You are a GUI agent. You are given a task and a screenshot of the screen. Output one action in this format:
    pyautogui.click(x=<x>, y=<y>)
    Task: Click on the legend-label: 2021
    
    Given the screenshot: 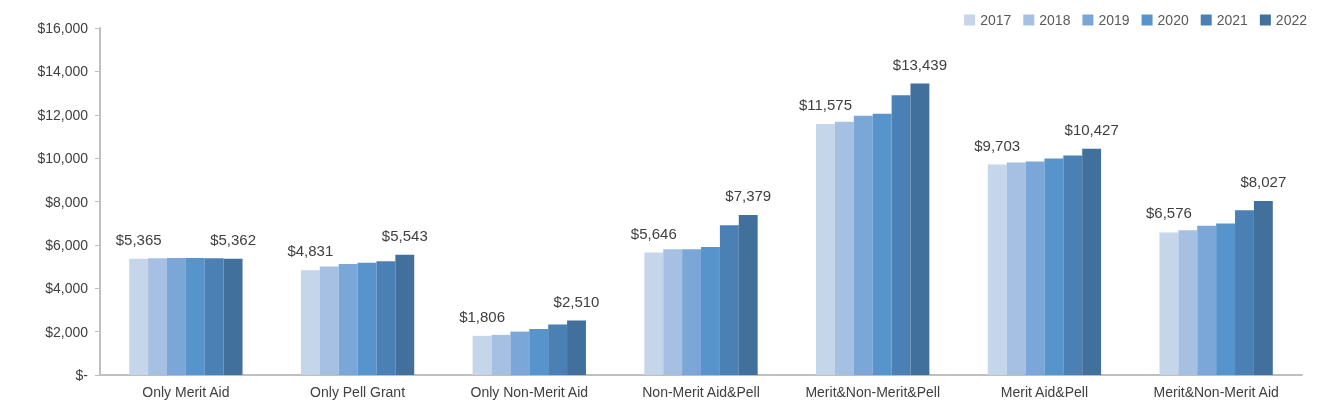 What is the action you would take?
    pyautogui.click(x=1232, y=20)
    